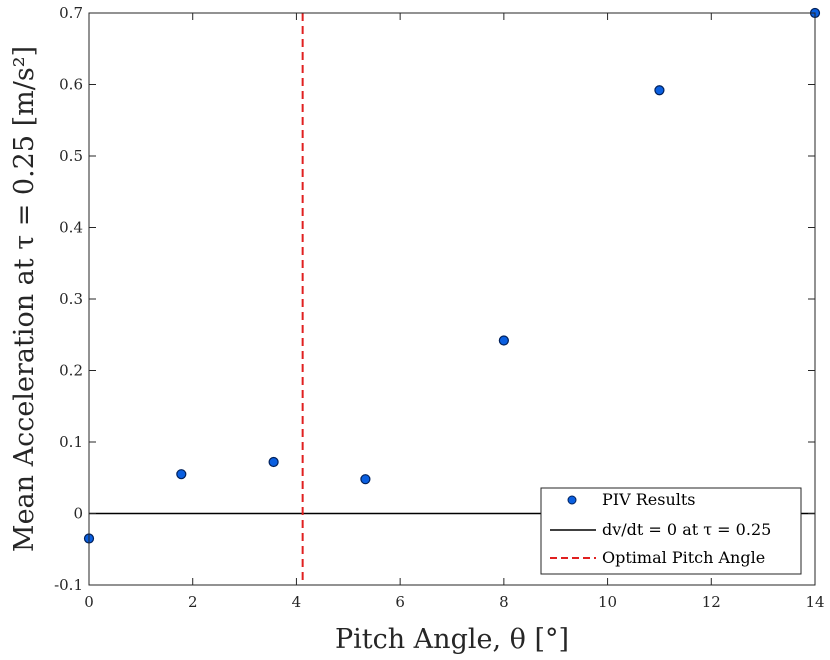  I want to click on x-tick-label: 4, so click(297, 602).